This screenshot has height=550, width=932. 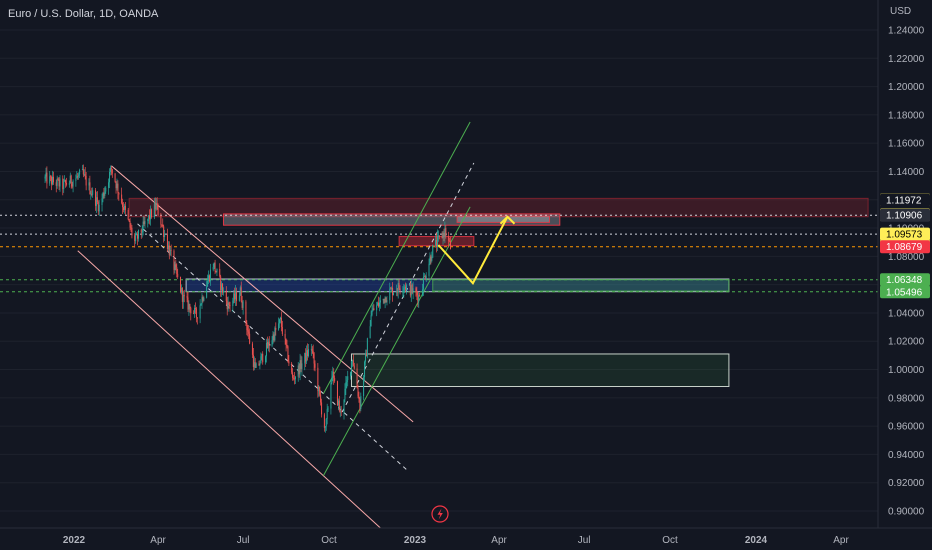 What do you see at coordinates (503, 219) in the screenshot?
I see `supply-box-inner` at bounding box center [503, 219].